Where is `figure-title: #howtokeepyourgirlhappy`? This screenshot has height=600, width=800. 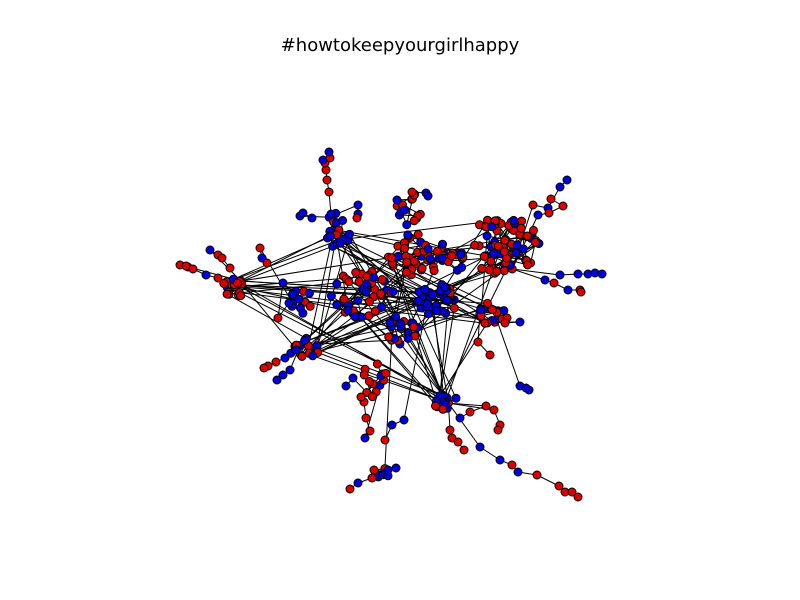 figure-title: #howtokeepyourgirlhappy is located at coordinates (400, 45).